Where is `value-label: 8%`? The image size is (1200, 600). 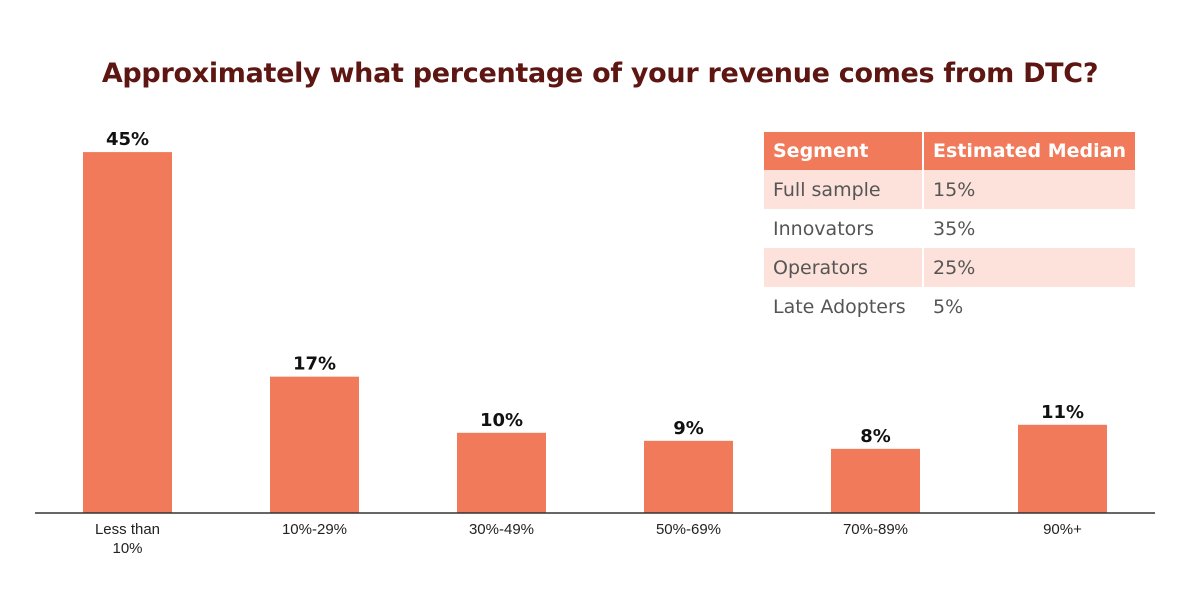 value-label: 8% is located at coordinates (875, 436).